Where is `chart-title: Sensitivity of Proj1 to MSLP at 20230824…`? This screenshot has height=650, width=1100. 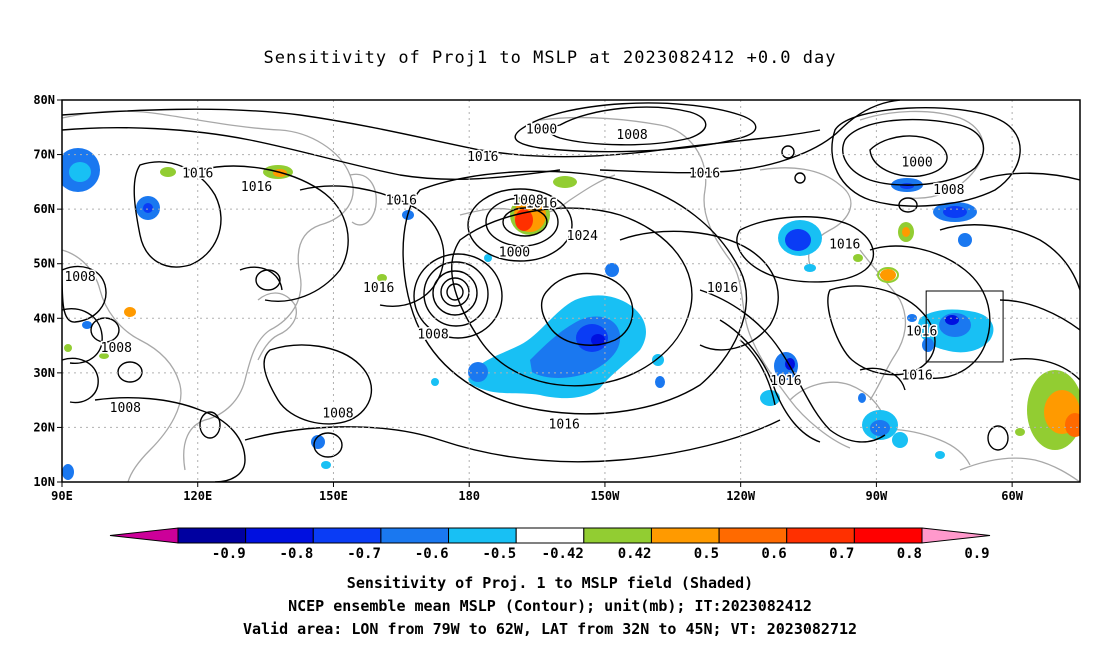 chart-title: Sensitivity of Proj1 to MSLP at 20230824… is located at coordinates (550, 58).